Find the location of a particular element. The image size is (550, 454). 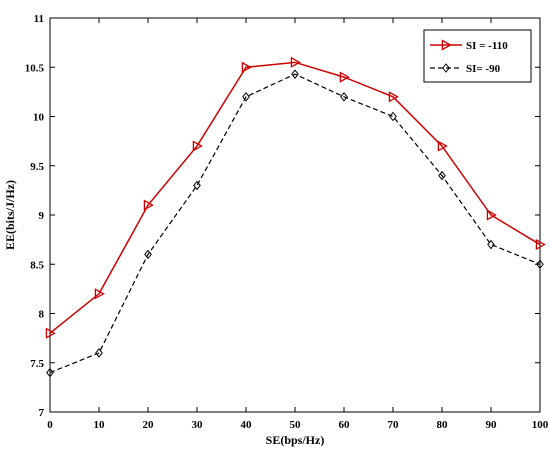

y-axis-title: EE(bits/J/Hz) is located at coordinates (10, 215).